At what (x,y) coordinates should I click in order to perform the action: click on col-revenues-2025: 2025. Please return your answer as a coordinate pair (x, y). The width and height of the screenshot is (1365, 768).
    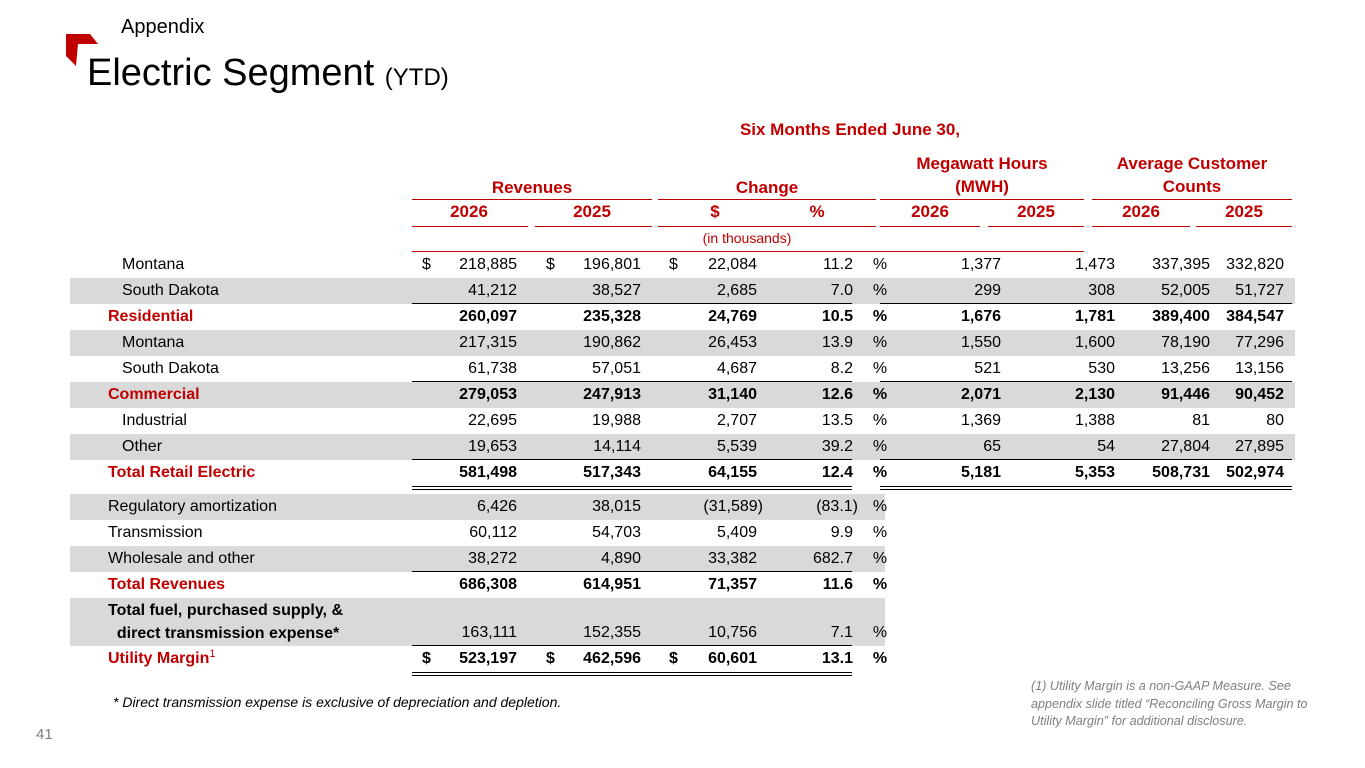
    Looking at the image, I should click on (592, 211).